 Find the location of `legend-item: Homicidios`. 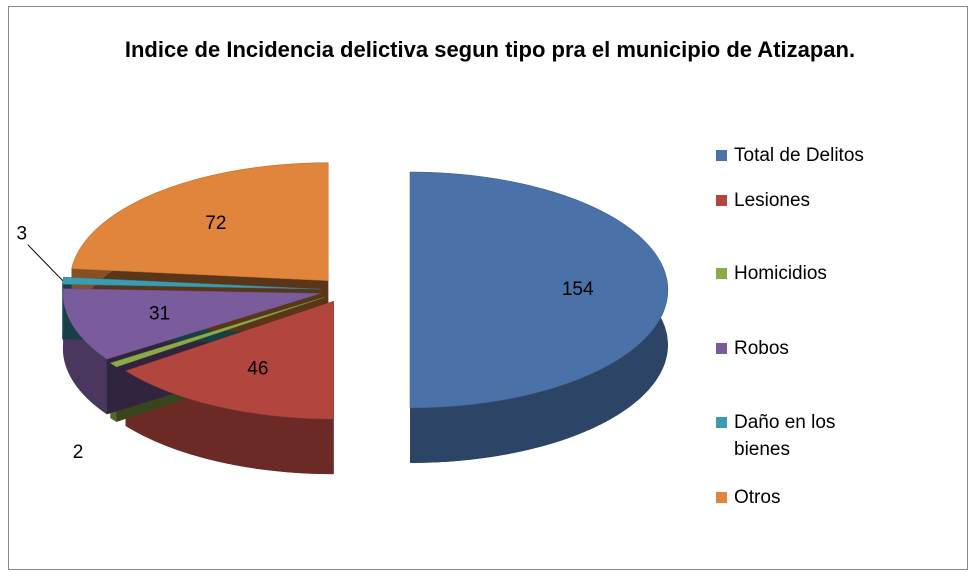

legend-item: Homicidios is located at coordinates (803, 273).